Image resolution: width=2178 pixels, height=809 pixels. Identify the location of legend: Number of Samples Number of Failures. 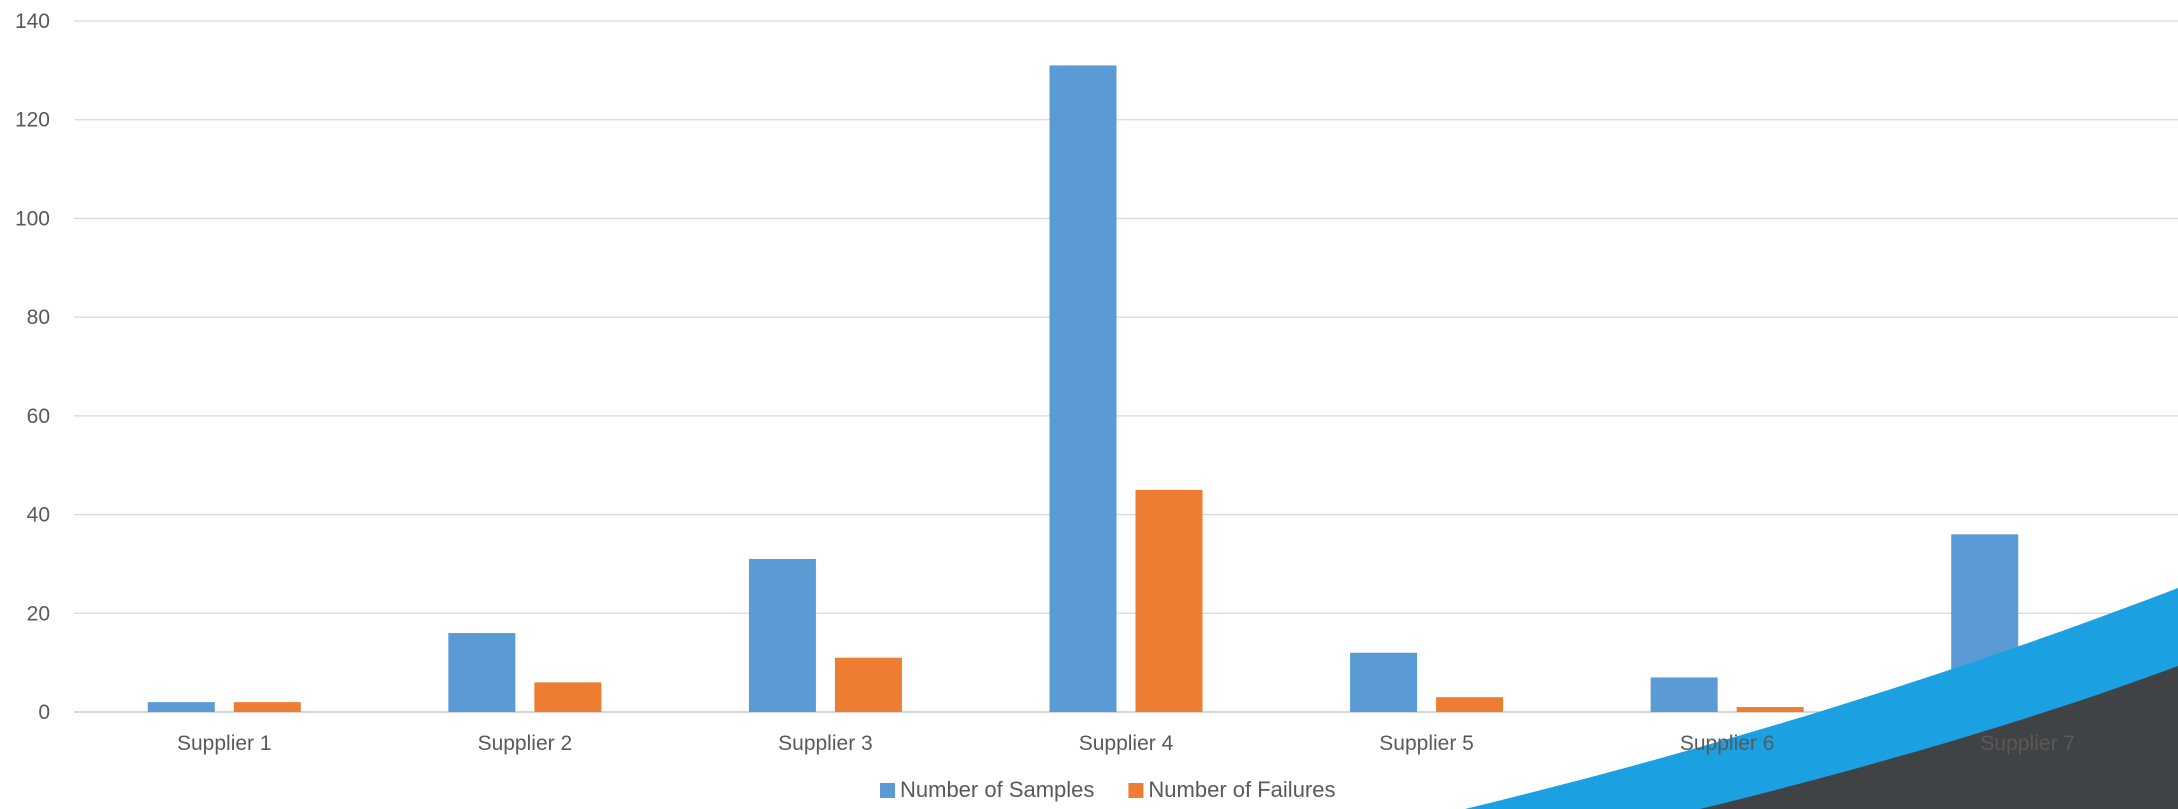
(1108, 789).